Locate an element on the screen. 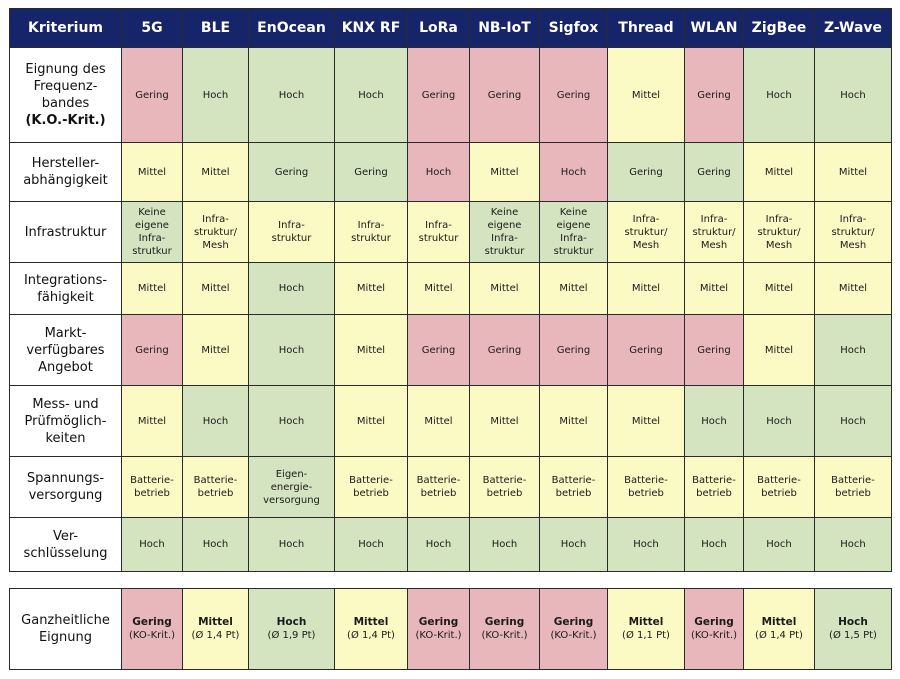 The height and width of the screenshot is (679, 900). summary-cell-z-wave: Hoch (Ø 1,5 Pt) is located at coordinates (853, 629).